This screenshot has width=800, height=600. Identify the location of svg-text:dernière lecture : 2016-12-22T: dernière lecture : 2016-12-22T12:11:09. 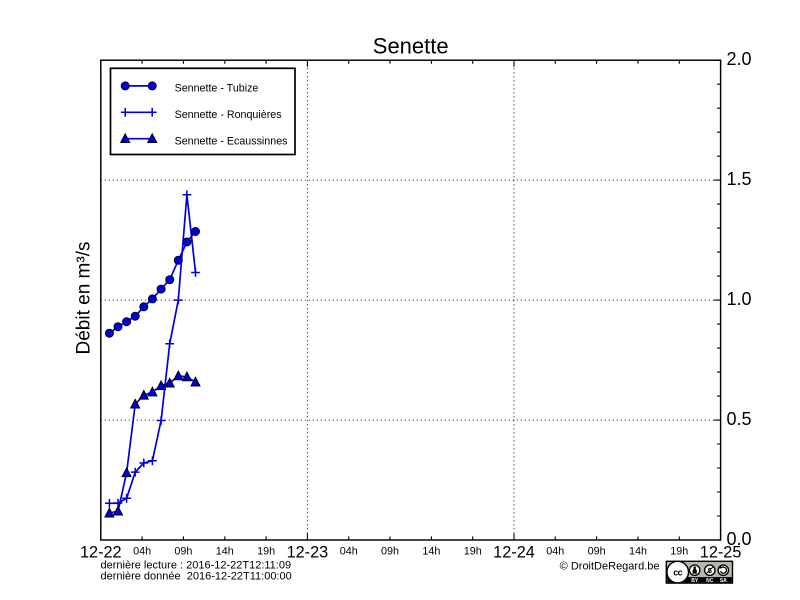
(196, 566).